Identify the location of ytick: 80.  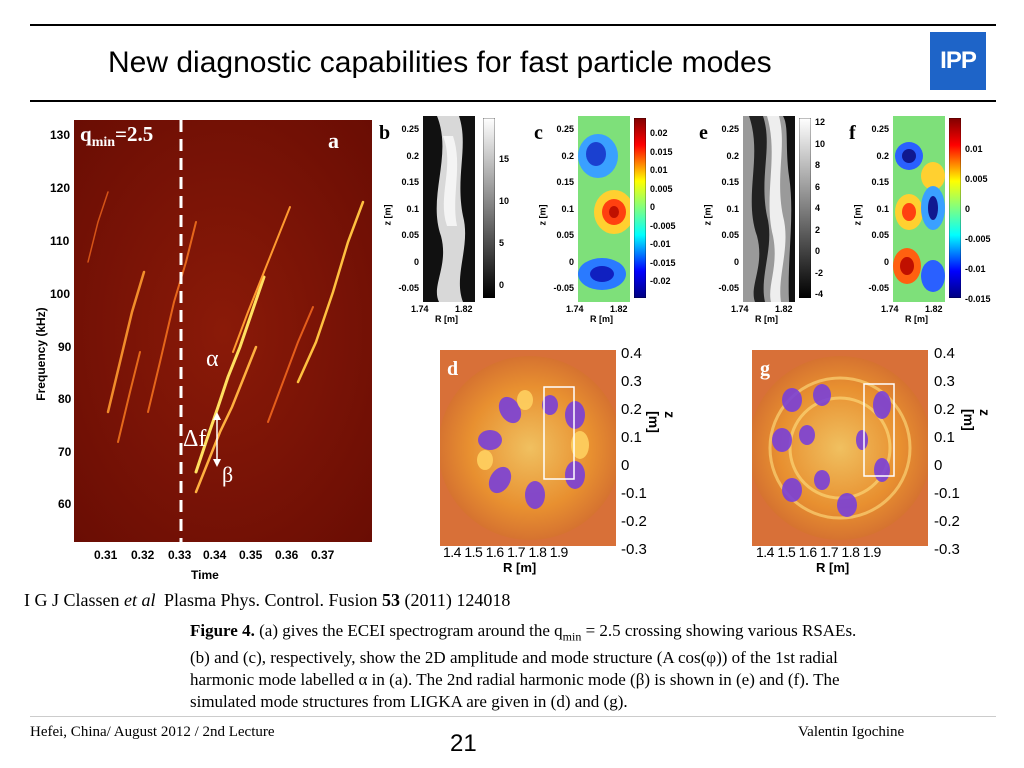
(65, 399).